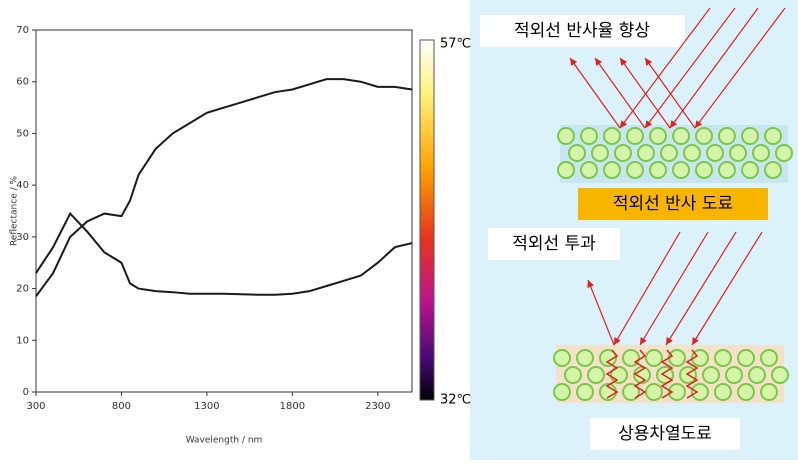 The height and width of the screenshot is (464, 798). What do you see at coordinates (224, 253) in the screenshot?
I see `data-line` at bounding box center [224, 253].